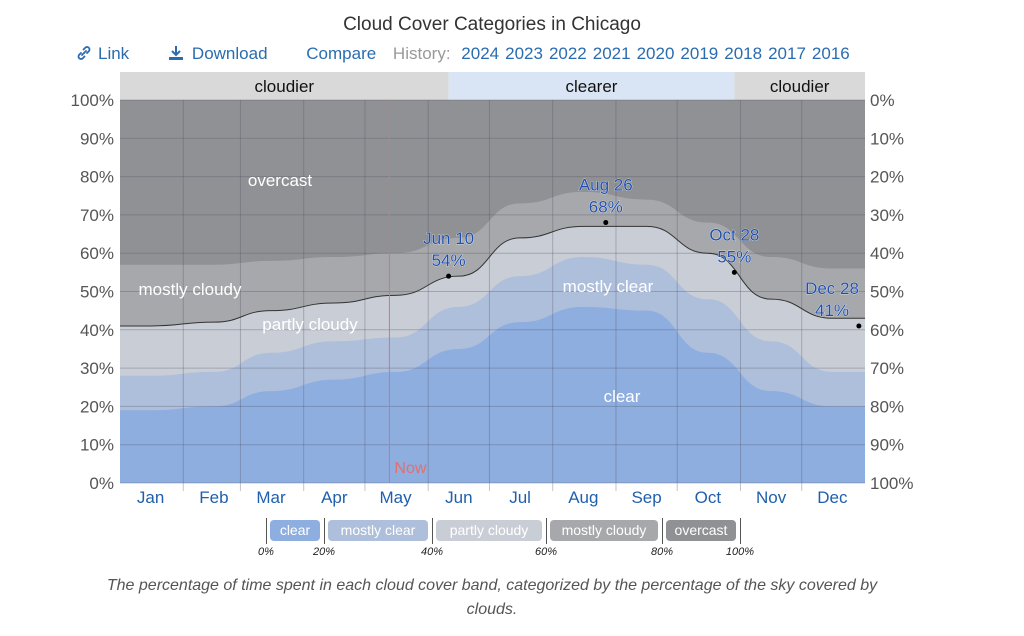 Image resolution: width=1024 pixels, height=636 pixels. I want to click on history-year-2023: 2023, so click(524, 53).